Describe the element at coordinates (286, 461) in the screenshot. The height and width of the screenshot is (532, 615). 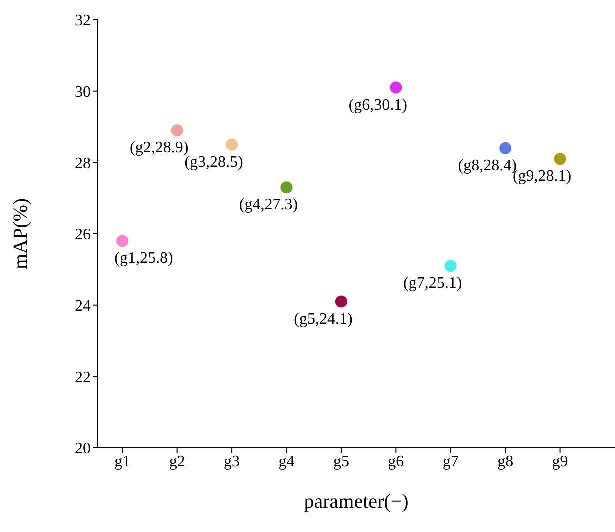
I see `x-tick-label: g4` at that location.